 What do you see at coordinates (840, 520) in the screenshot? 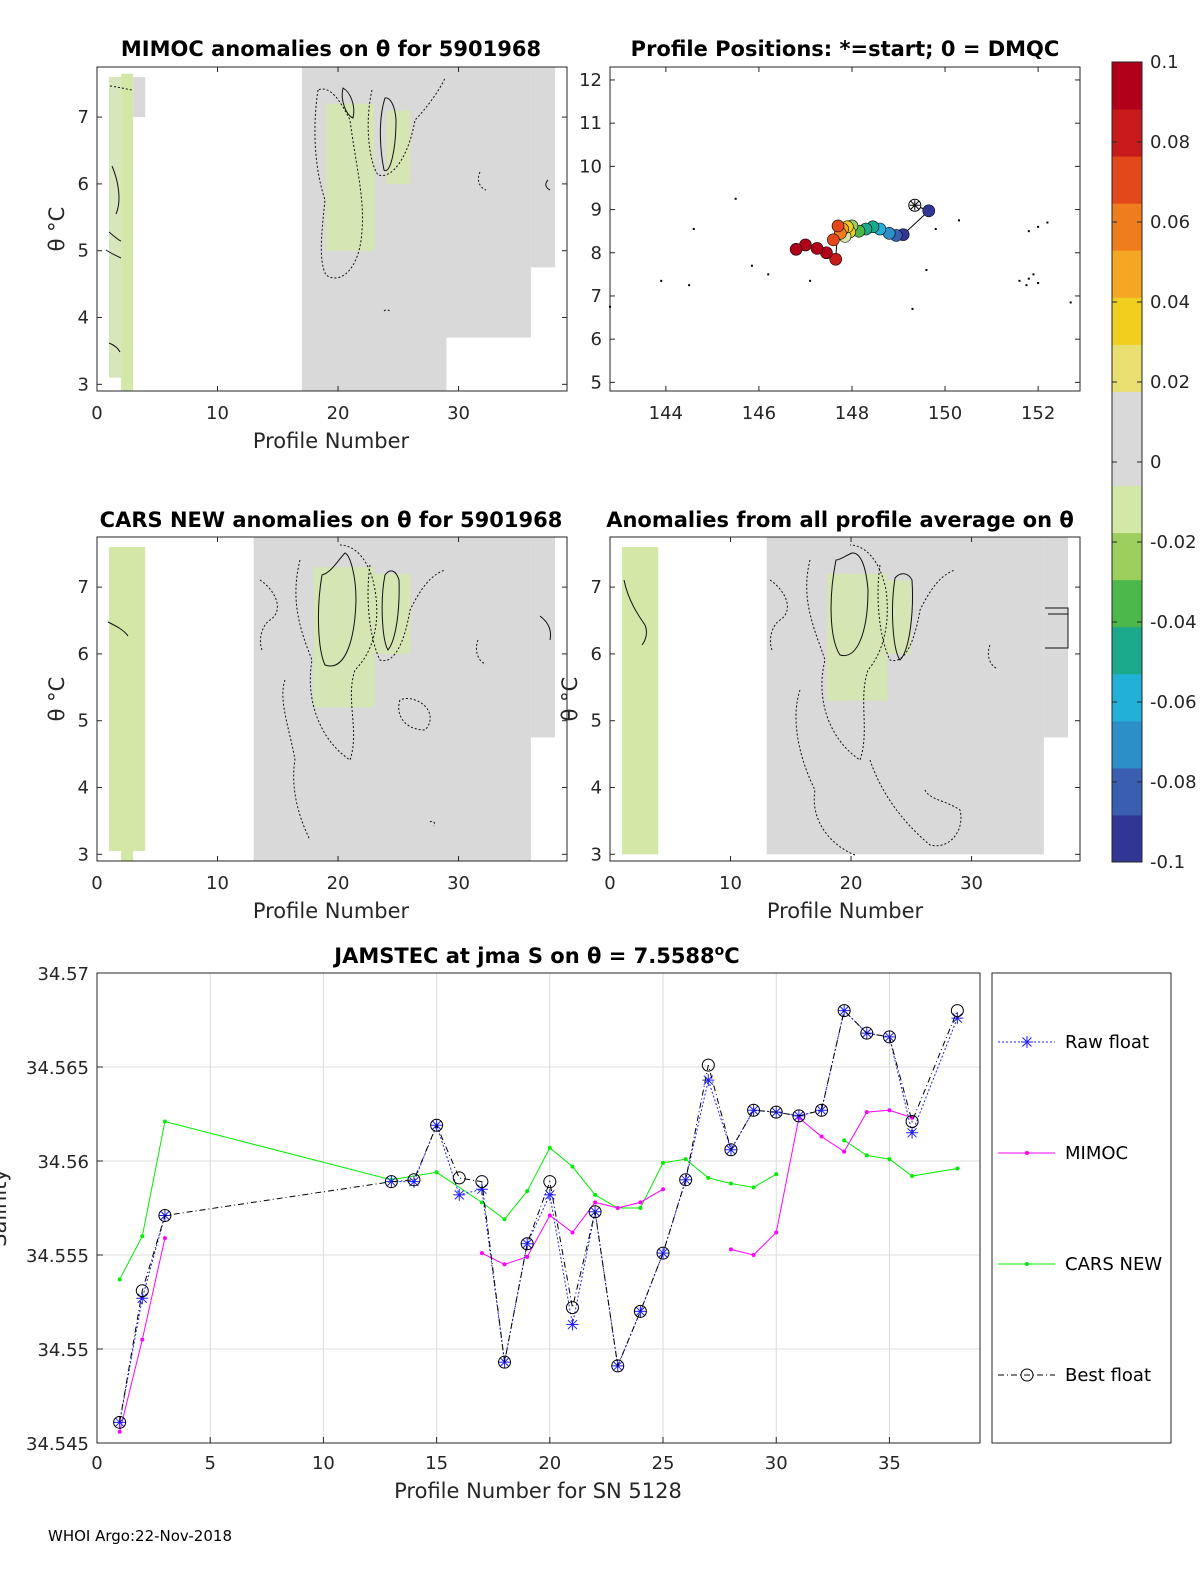
I see `average-title: Anomalies from all profile average on θ` at bounding box center [840, 520].